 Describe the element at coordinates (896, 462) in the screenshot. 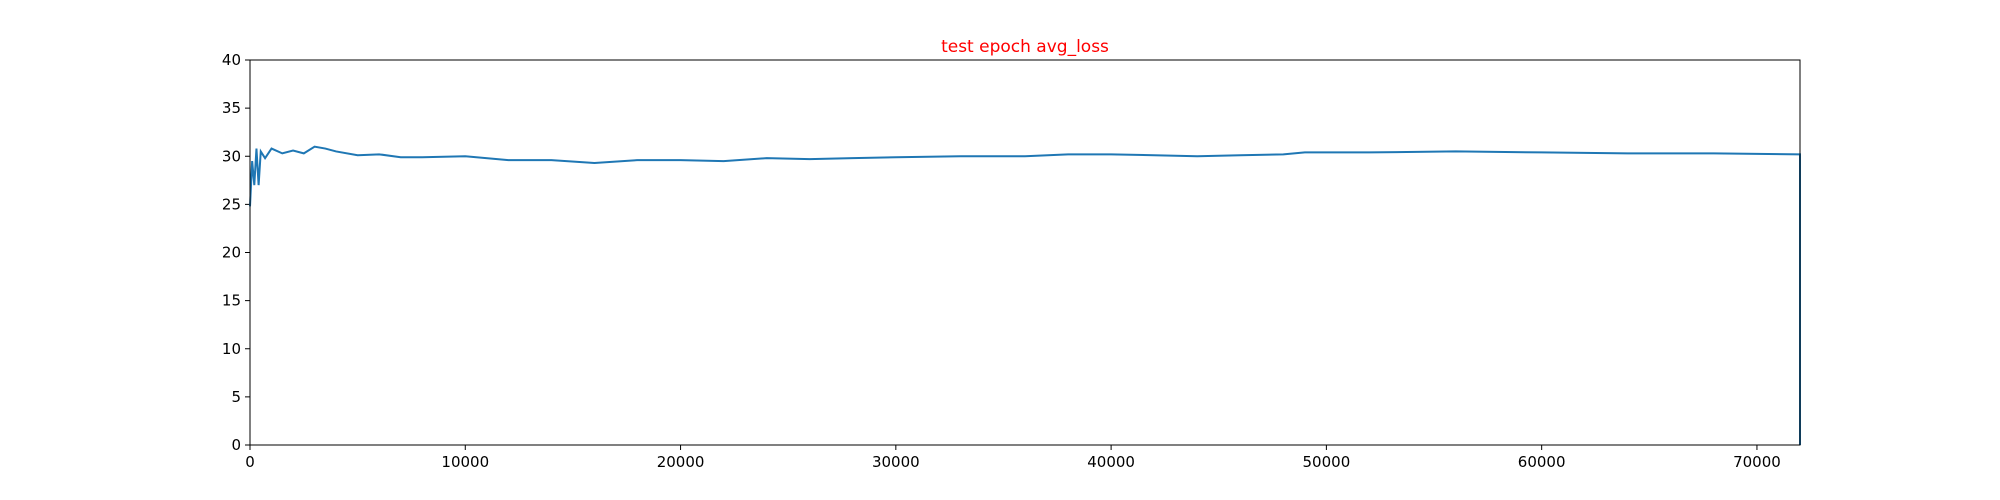

I see `x-tick-label: 30000` at that location.